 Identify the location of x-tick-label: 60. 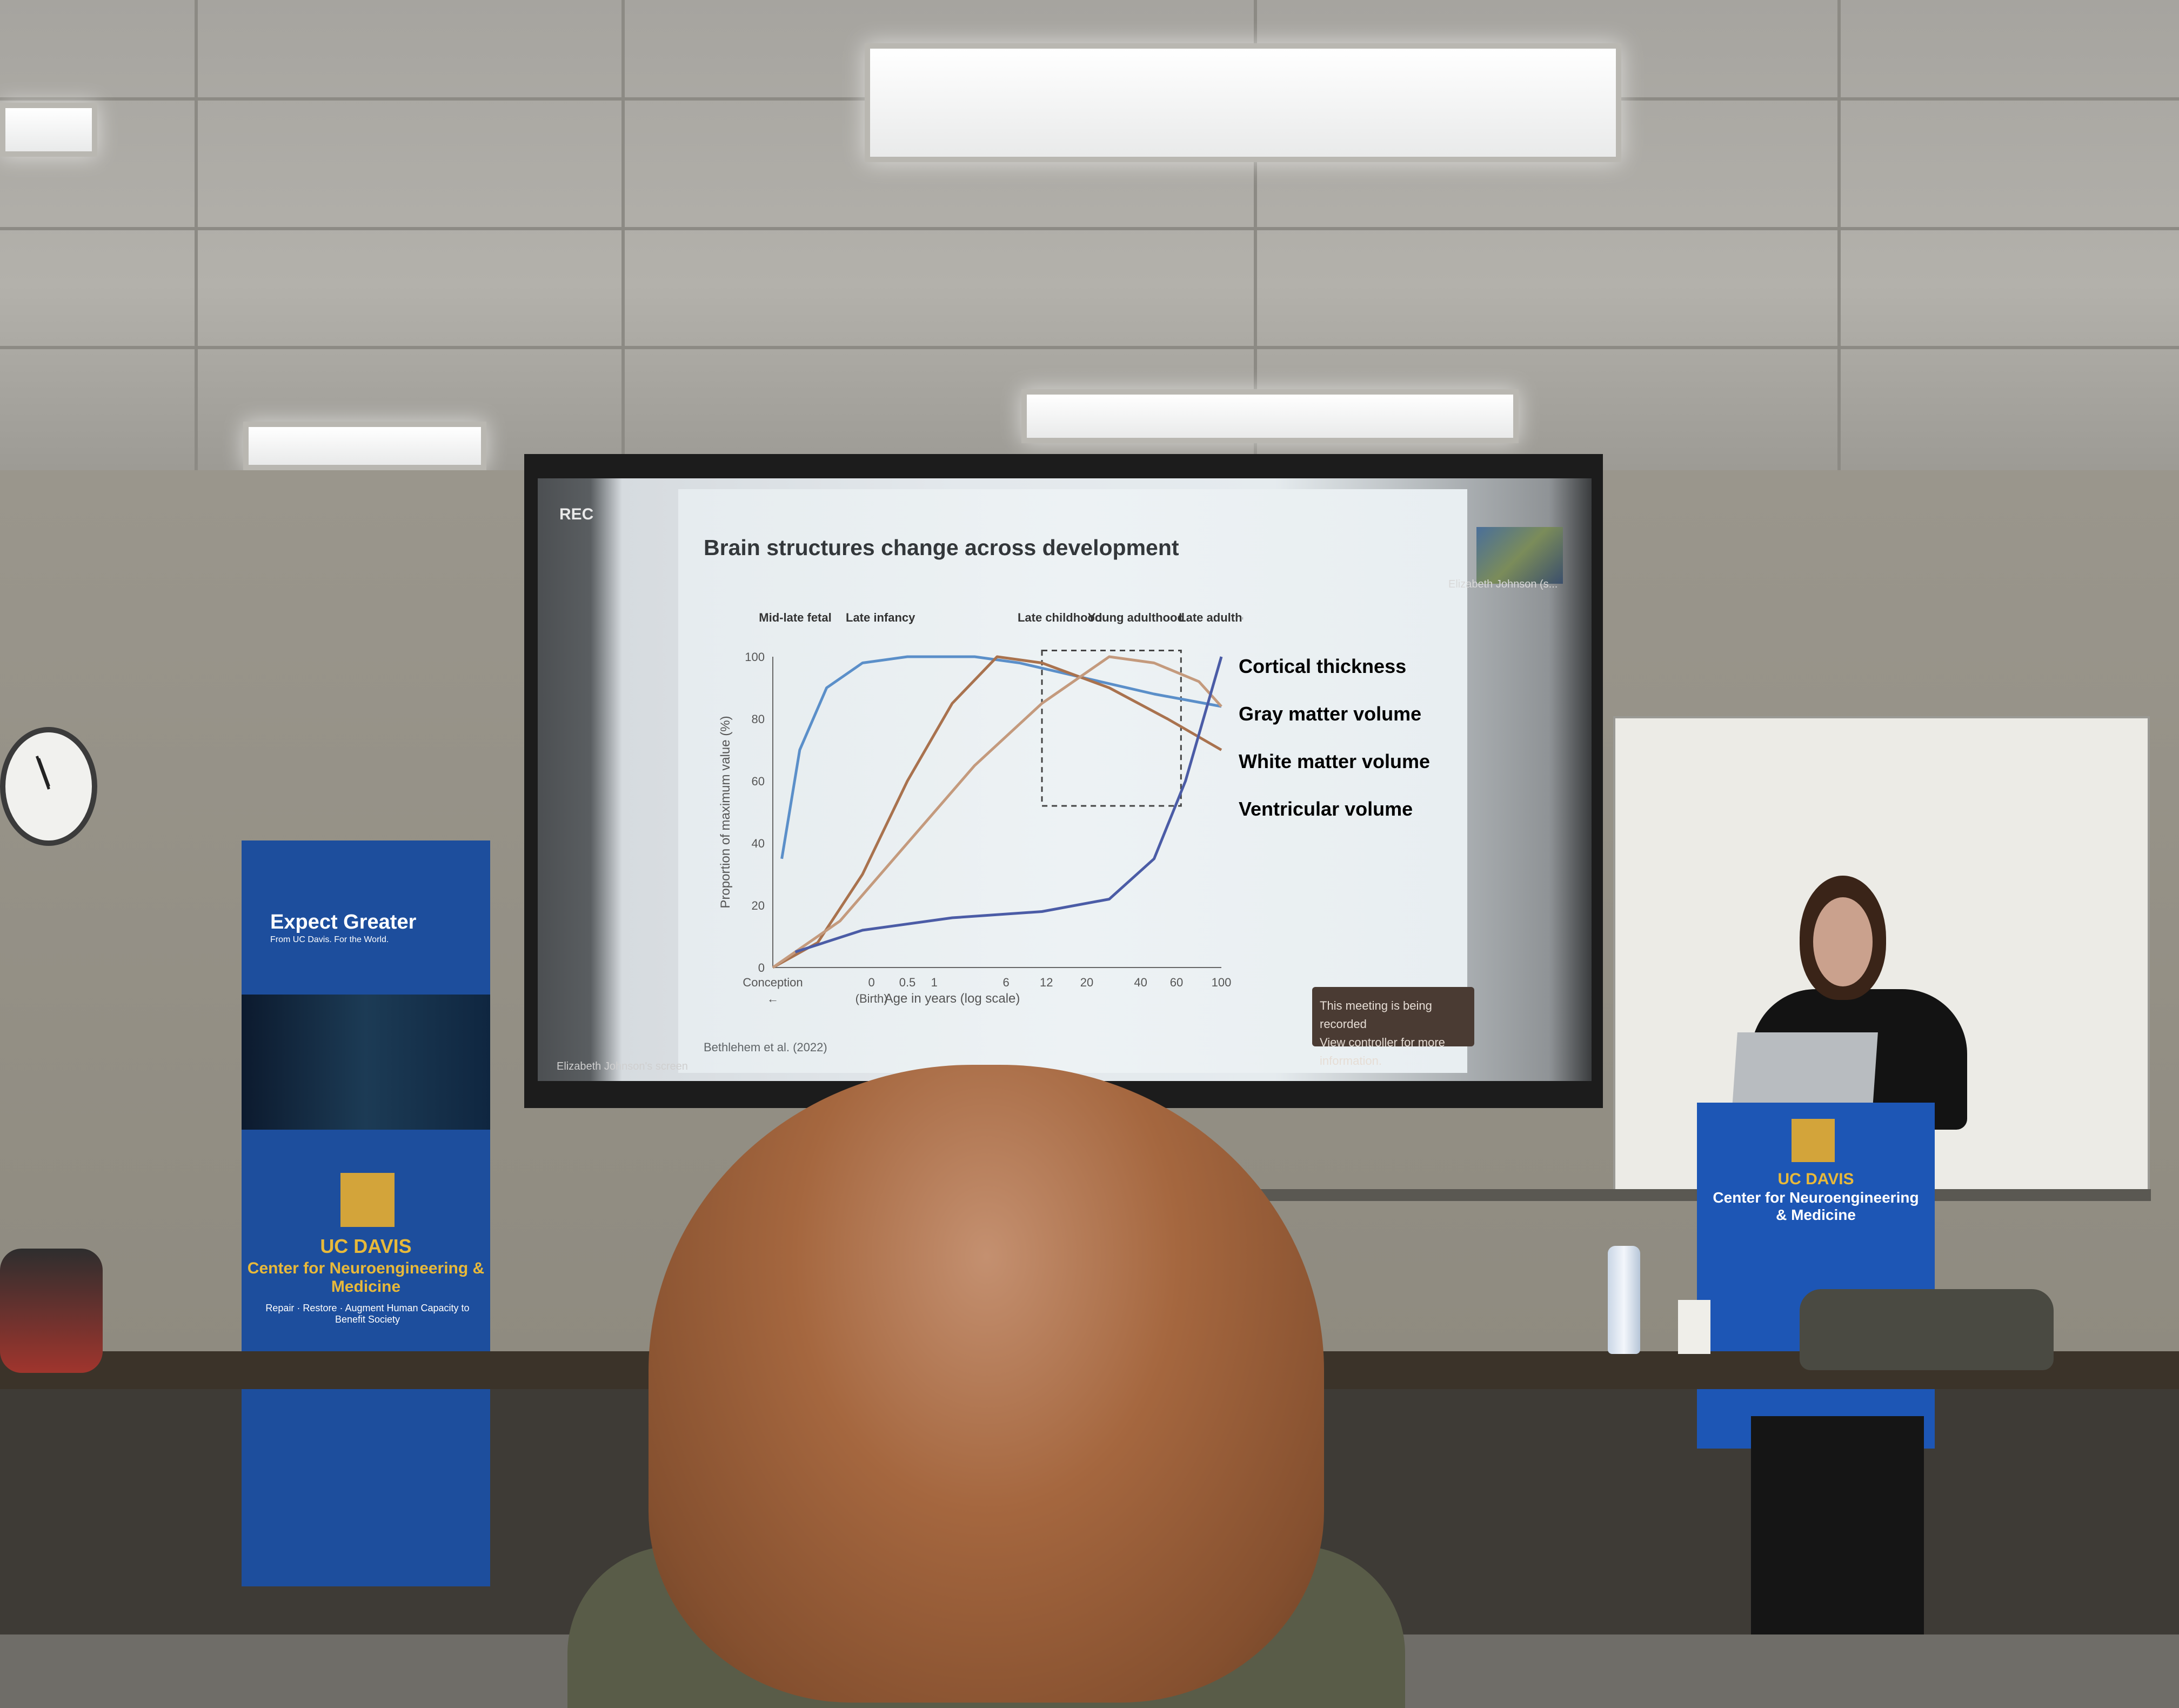
(1177, 982).